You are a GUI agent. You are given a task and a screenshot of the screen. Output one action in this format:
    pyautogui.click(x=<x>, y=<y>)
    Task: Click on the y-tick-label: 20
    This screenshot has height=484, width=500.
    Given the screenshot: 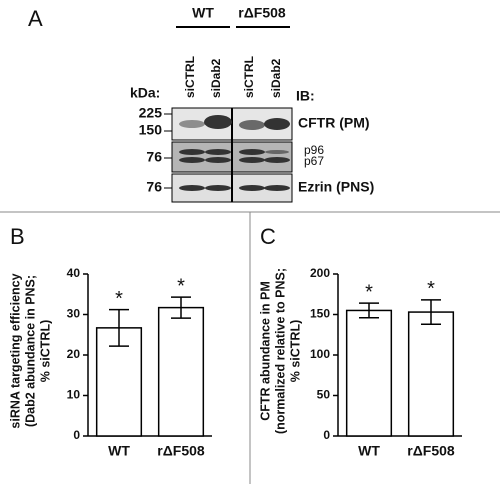 What is the action you would take?
    pyautogui.click(x=74, y=354)
    